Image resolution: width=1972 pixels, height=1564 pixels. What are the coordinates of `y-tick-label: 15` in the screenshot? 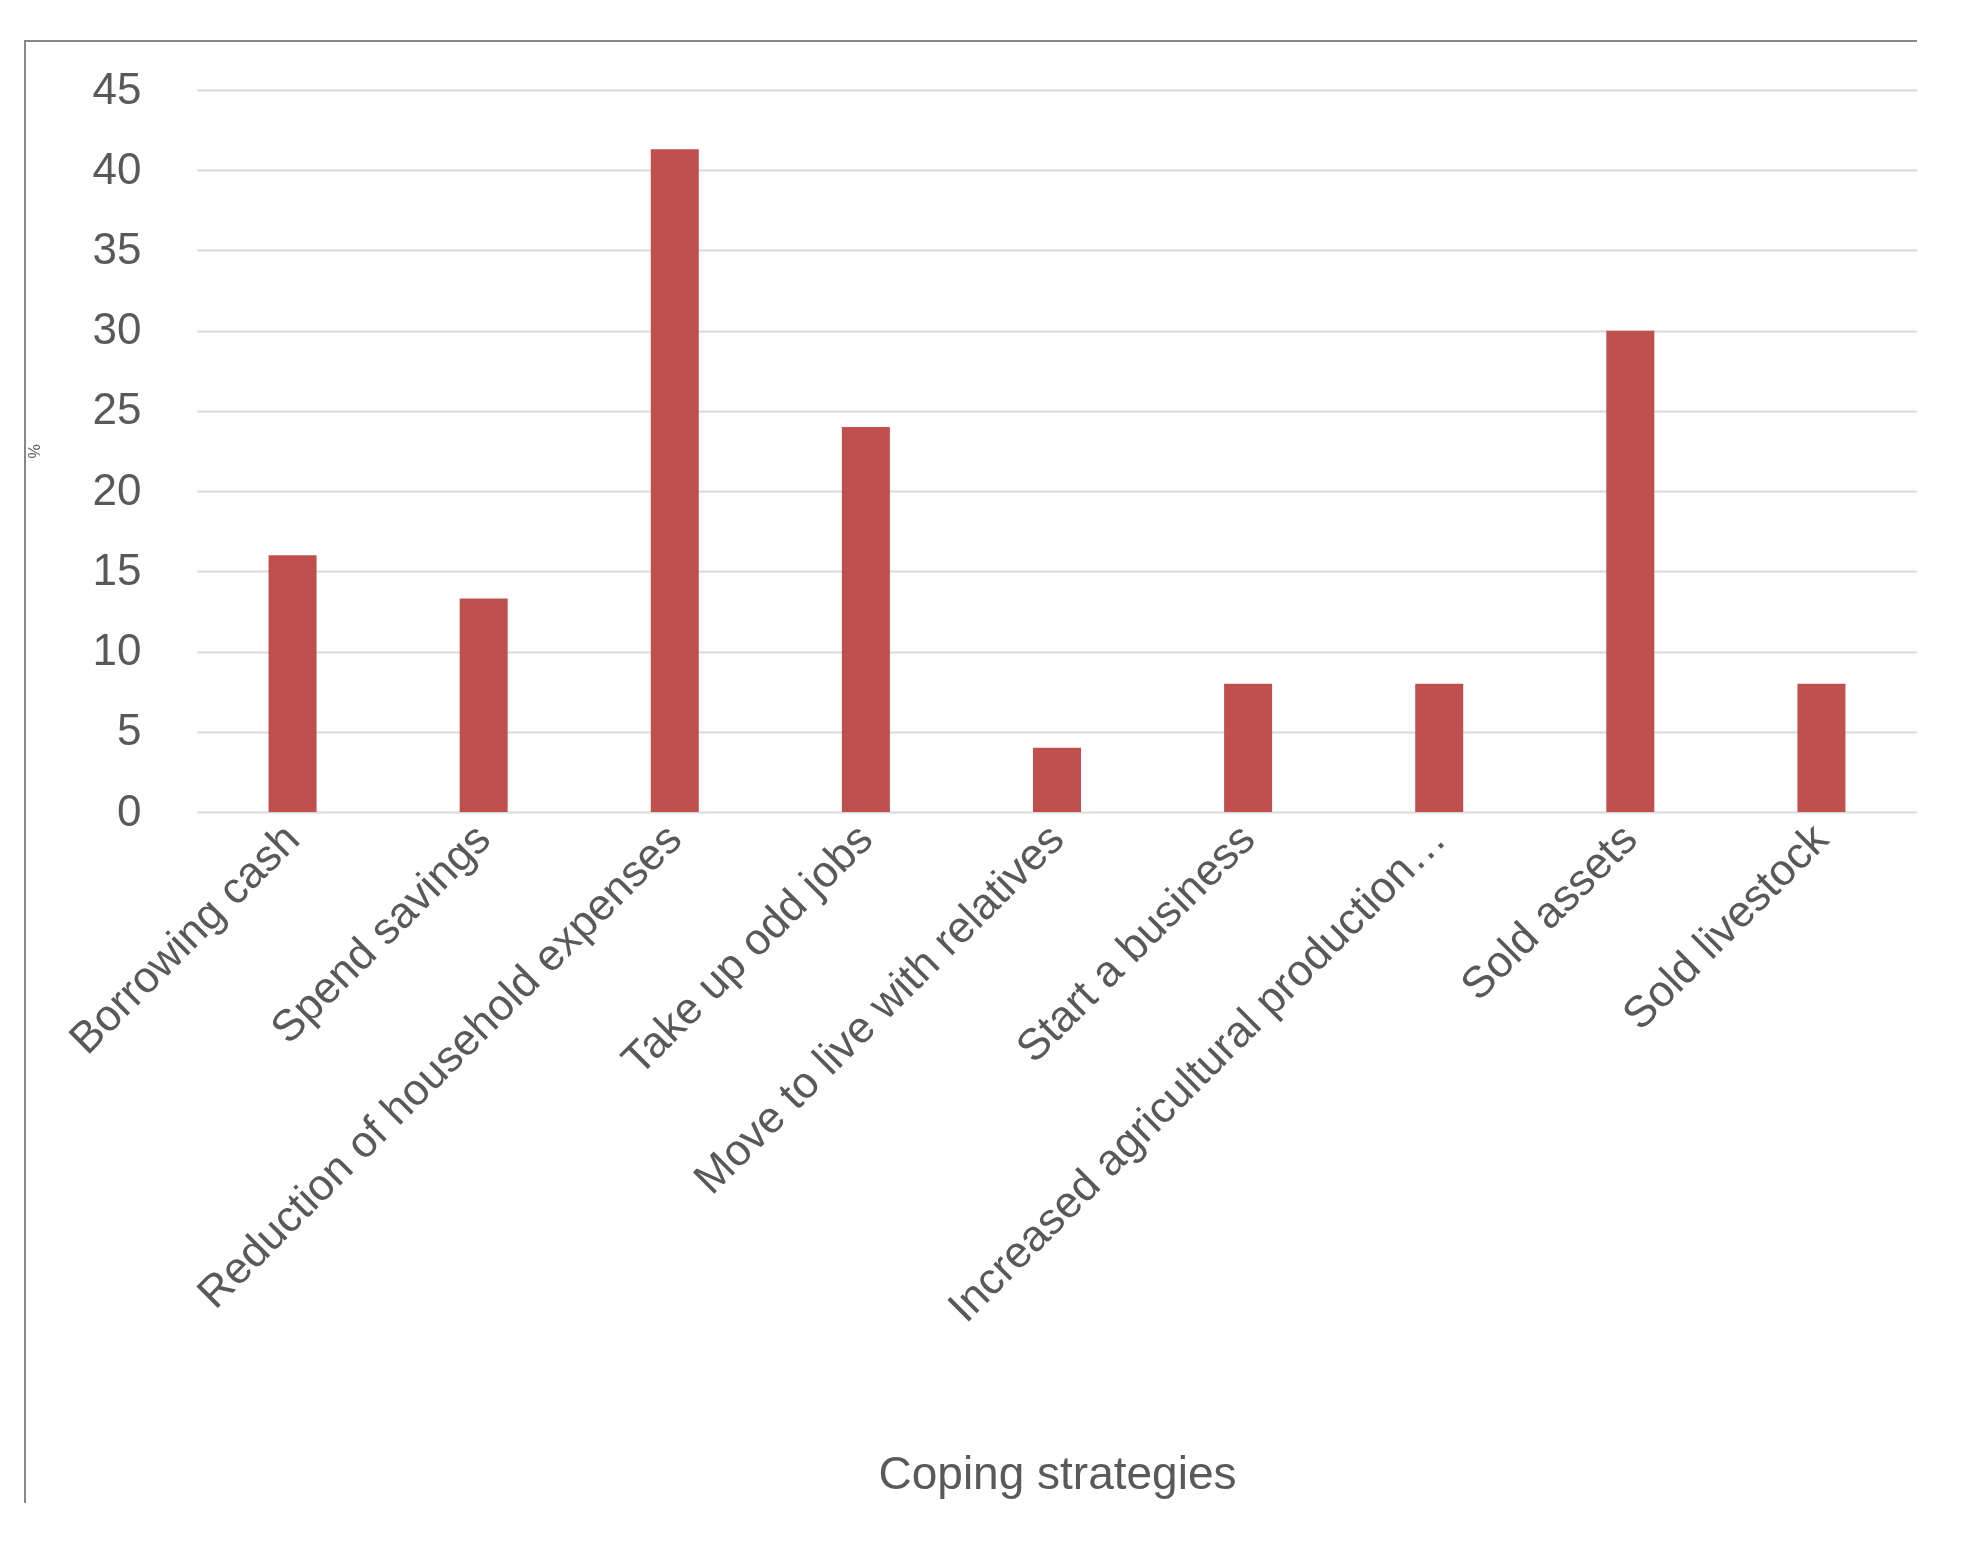 It's located at (117, 569).